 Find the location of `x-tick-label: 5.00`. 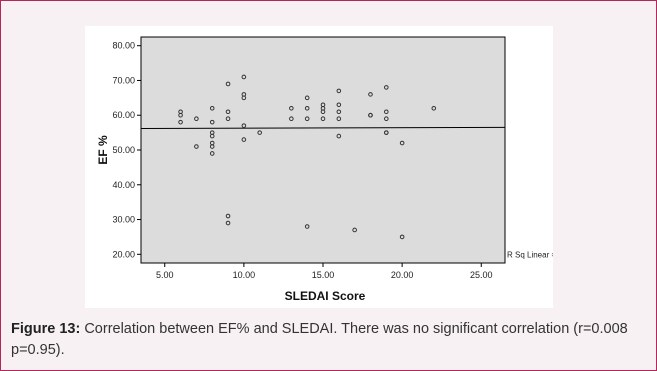

x-tick-label: 5.00 is located at coordinates (165, 275).